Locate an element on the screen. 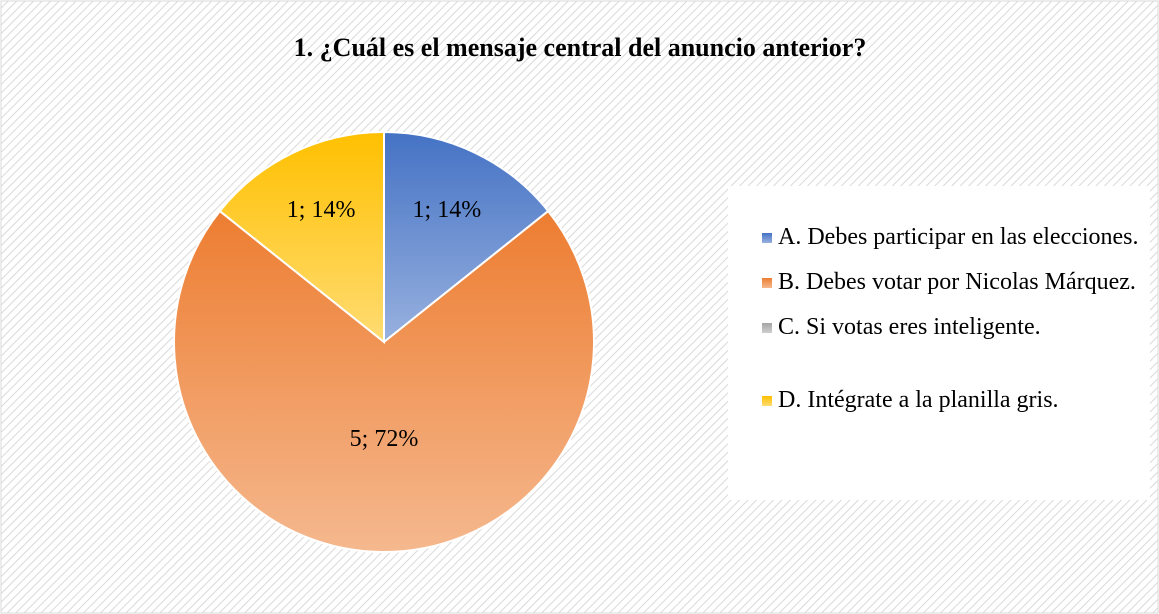 The height and width of the screenshot is (614, 1159). legend-item: A. Debes participar en las elecciones. is located at coordinates (955, 237).